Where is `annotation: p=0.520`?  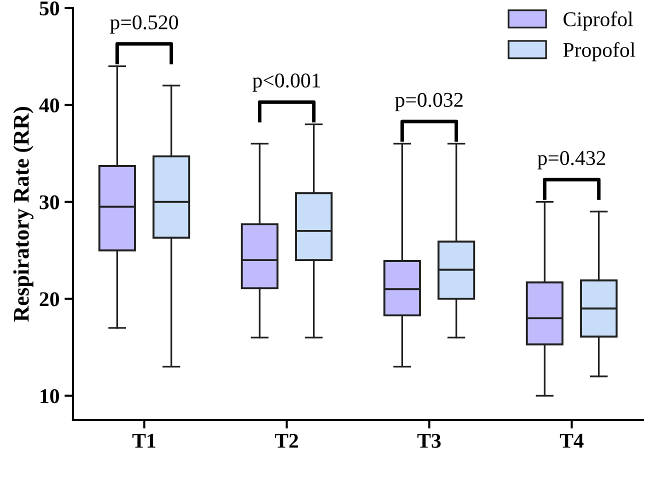 annotation: p=0.520 is located at coordinates (144, 24).